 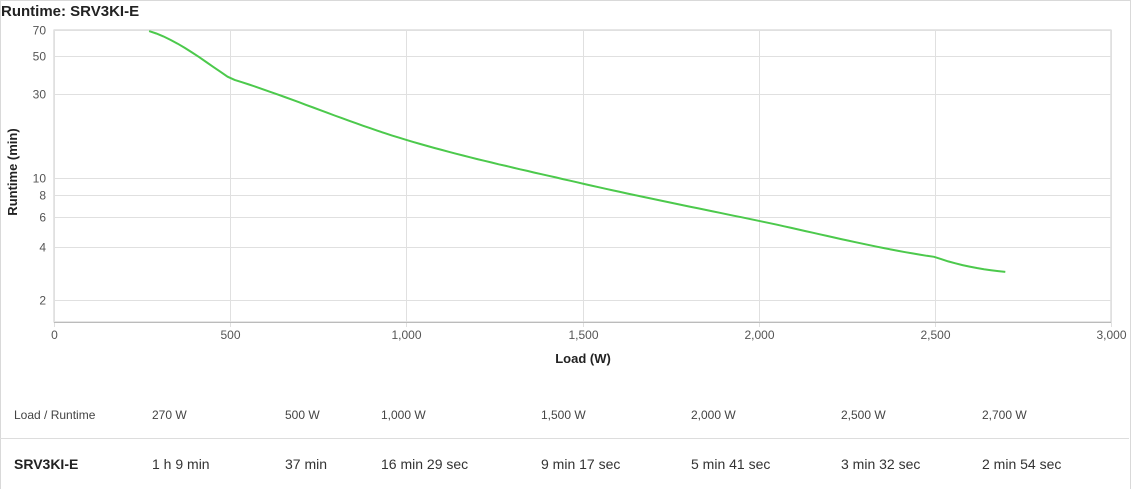 What do you see at coordinates (616, 415) in the screenshot?
I see `header-load-1500: 1,500 W` at bounding box center [616, 415].